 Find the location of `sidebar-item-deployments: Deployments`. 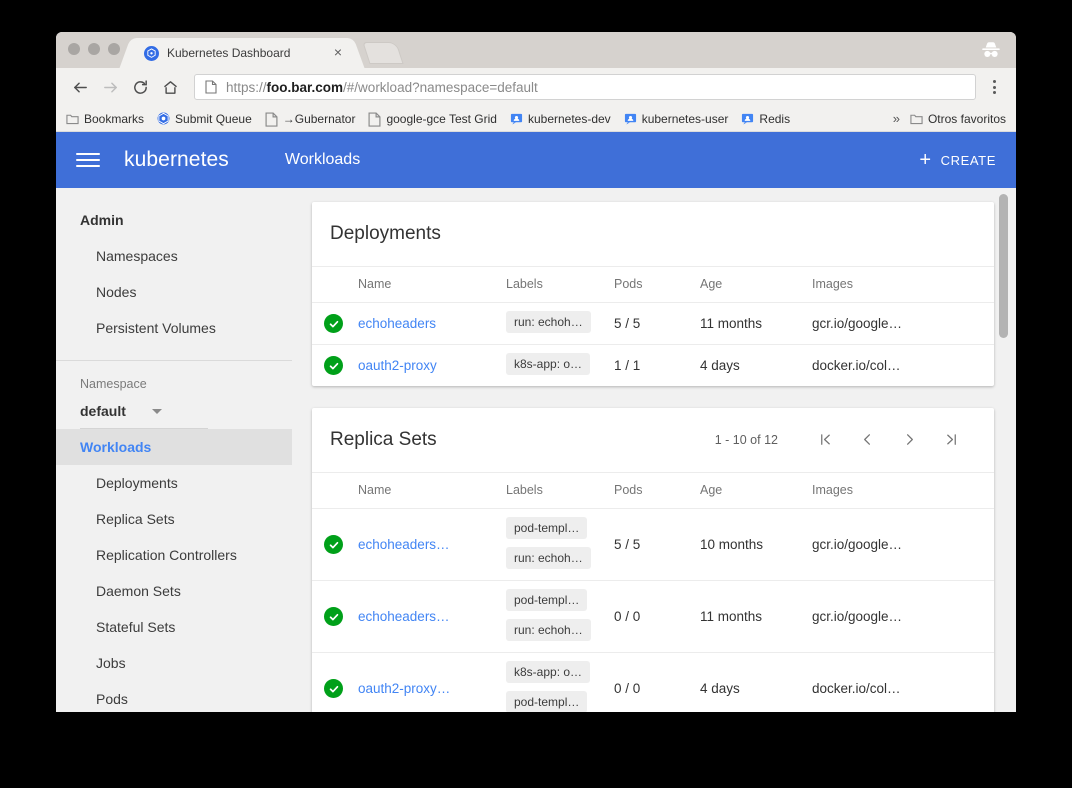

sidebar-item-deployments: Deployments is located at coordinates (137, 483).